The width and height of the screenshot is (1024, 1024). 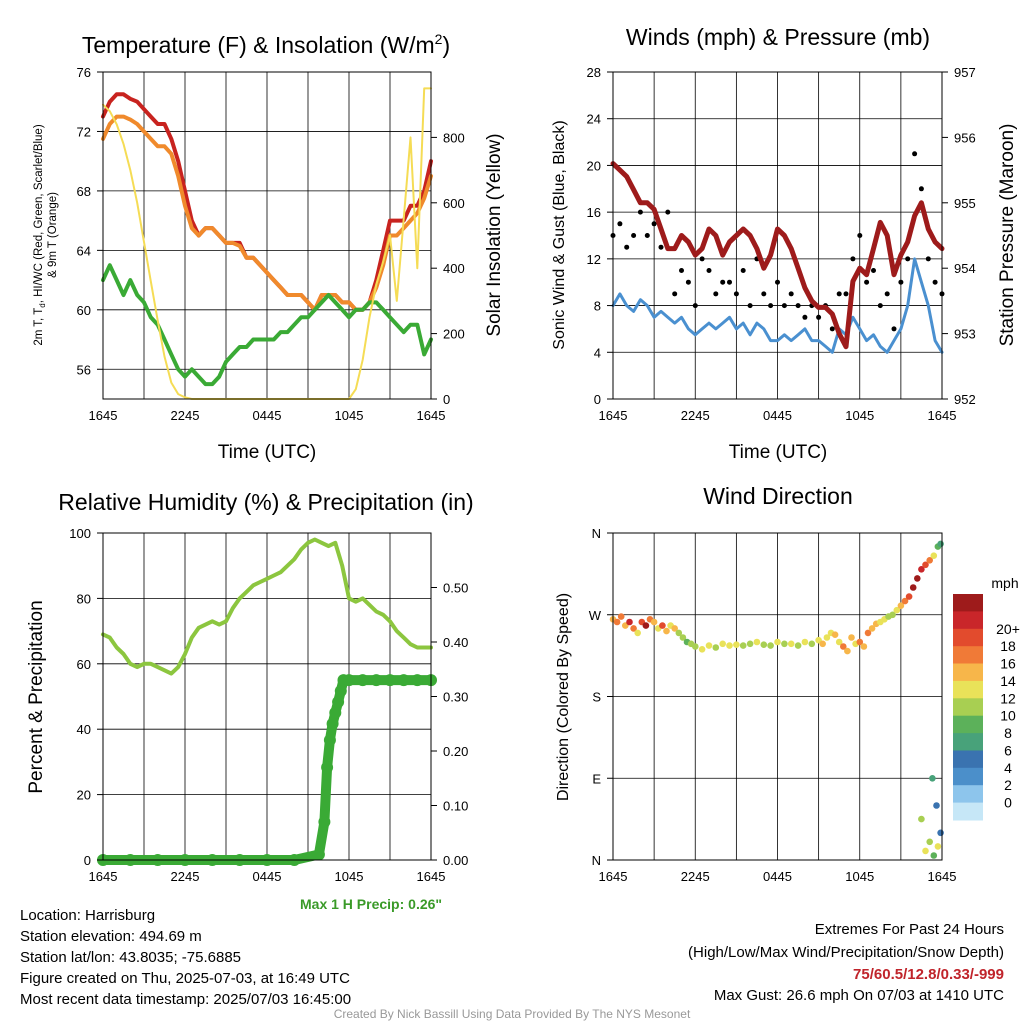 What do you see at coordinates (596, 778) in the screenshot?
I see `y-tick-label: E` at bounding box center [596, 778].